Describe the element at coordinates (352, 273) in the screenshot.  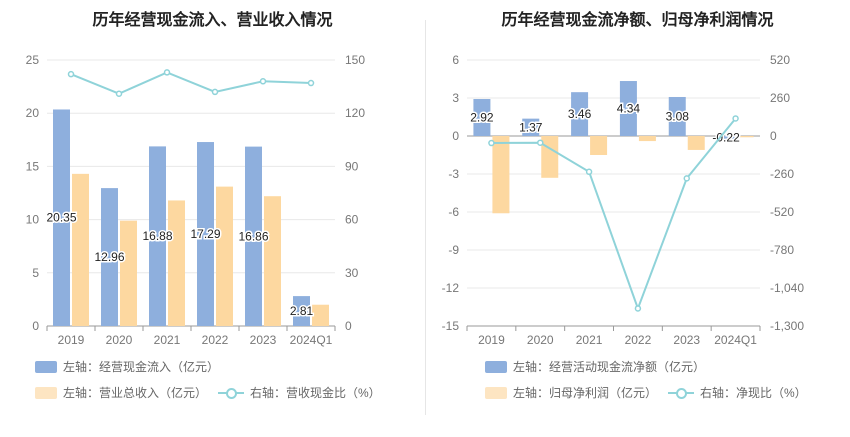
I see `right-axis-tick-label: 30` at that location.